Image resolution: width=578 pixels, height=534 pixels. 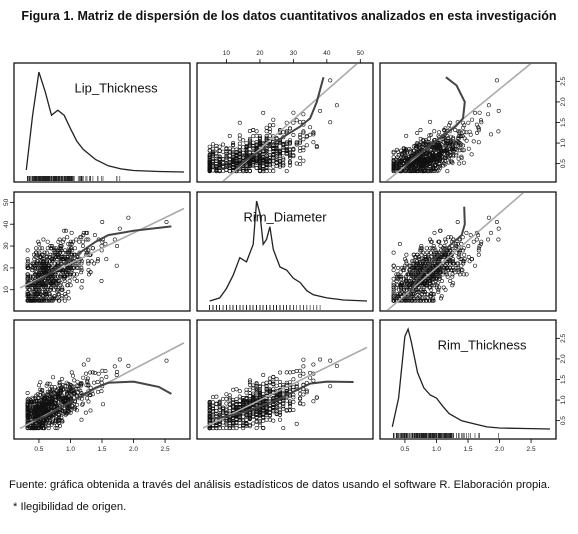 I want to click on tick-label: 1.5, so click(x=563, y=122).